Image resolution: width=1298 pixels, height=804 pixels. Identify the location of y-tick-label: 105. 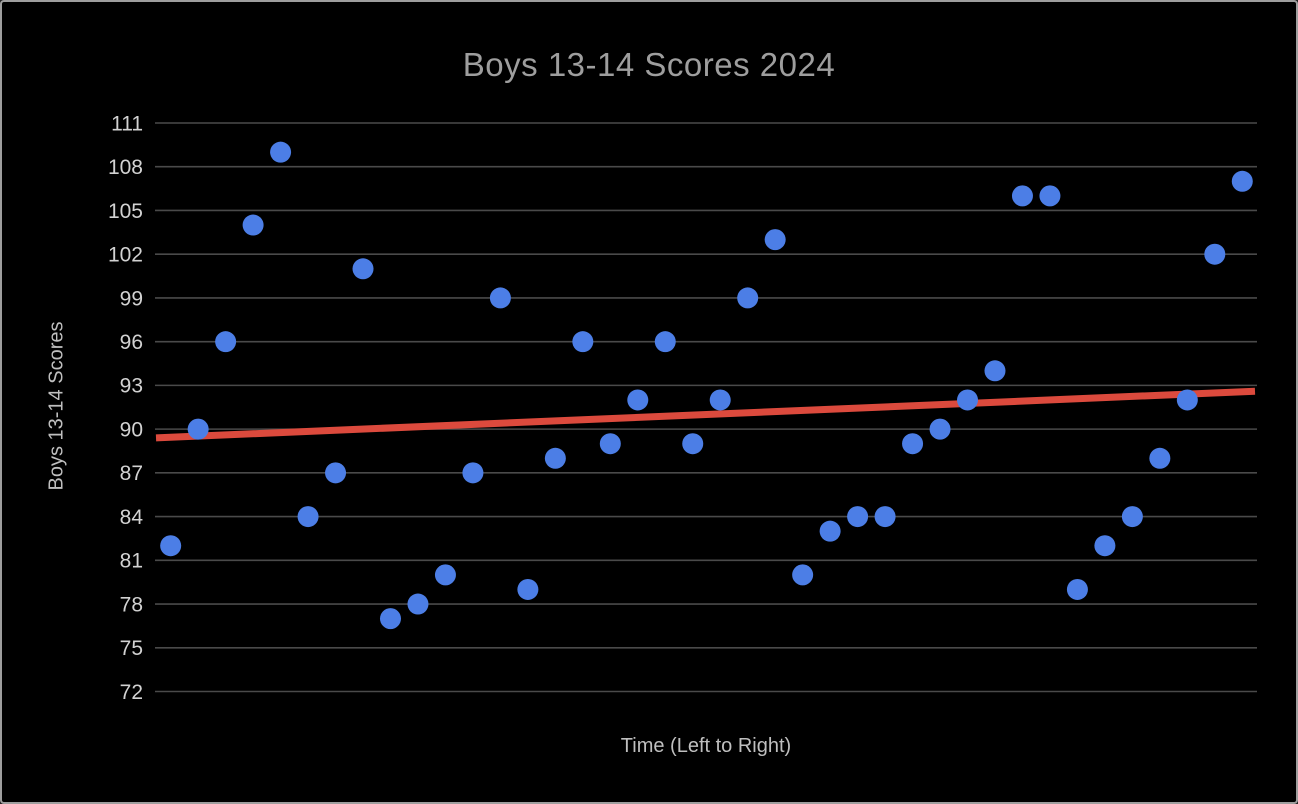
(125, 211).